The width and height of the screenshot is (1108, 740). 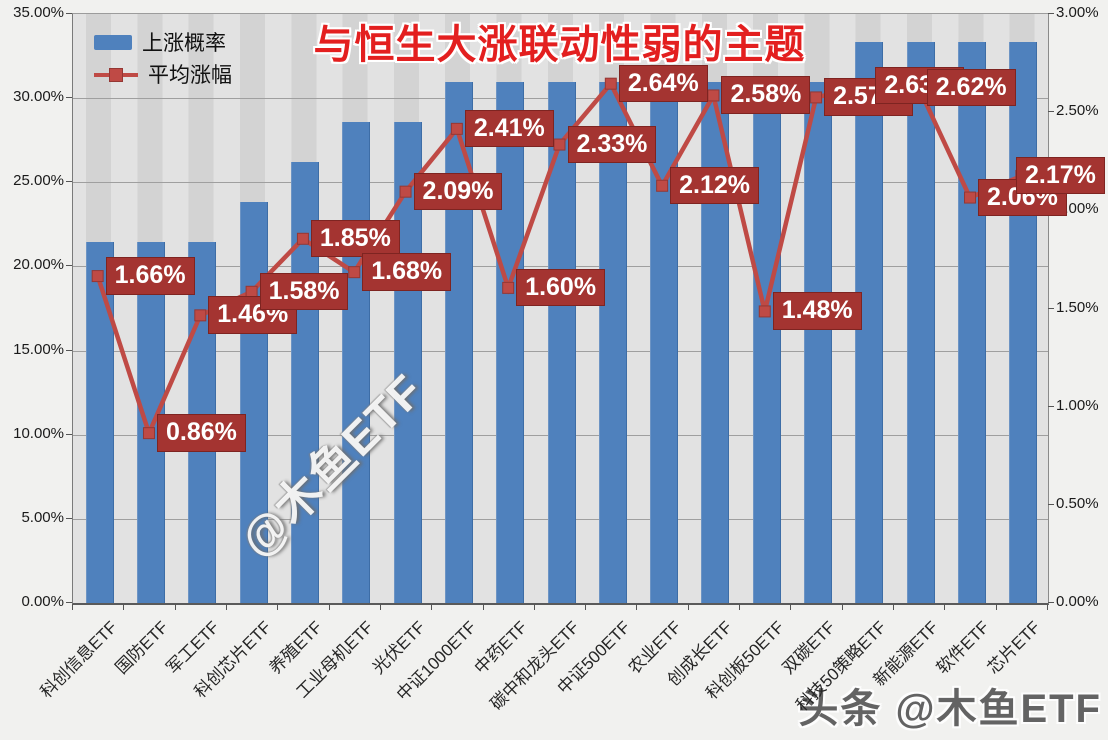 What do you see at coordinates (113, 42) in the screenshot?
I see `bar-swatch-icon` at bounding box center [113, 42].